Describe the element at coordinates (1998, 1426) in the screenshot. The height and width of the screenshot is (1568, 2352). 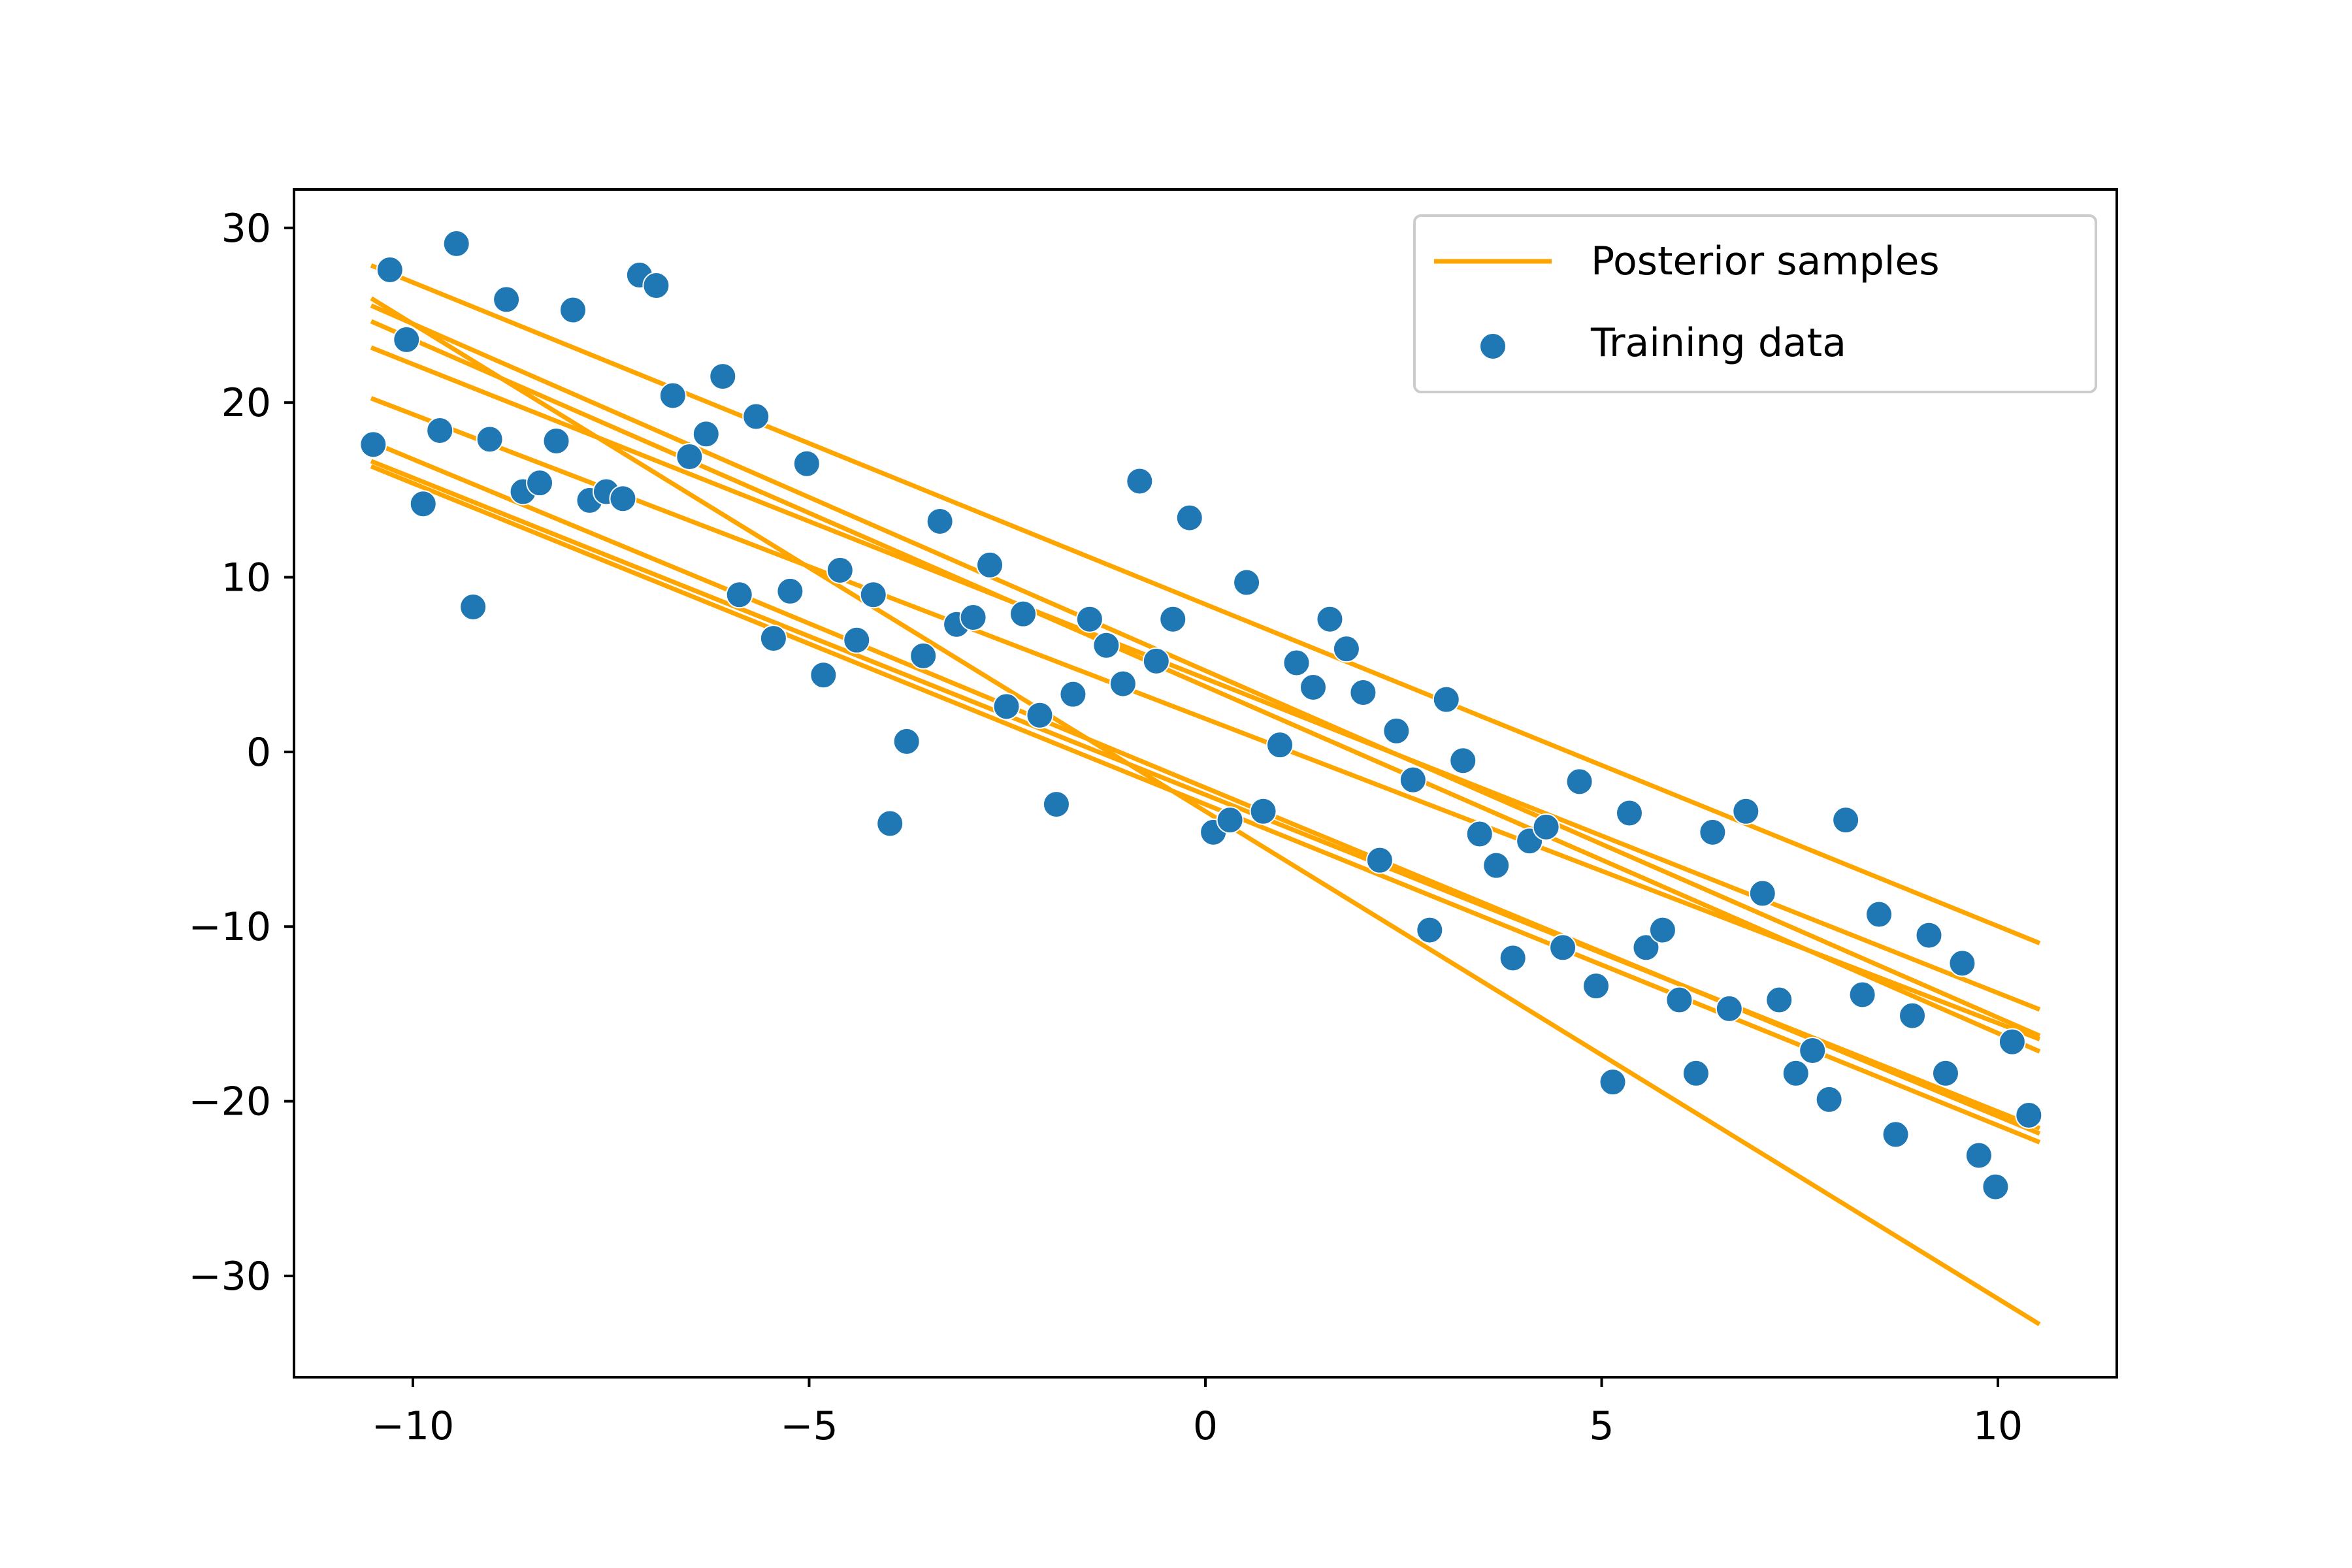
I see `x-tick-label: 10` at that location.